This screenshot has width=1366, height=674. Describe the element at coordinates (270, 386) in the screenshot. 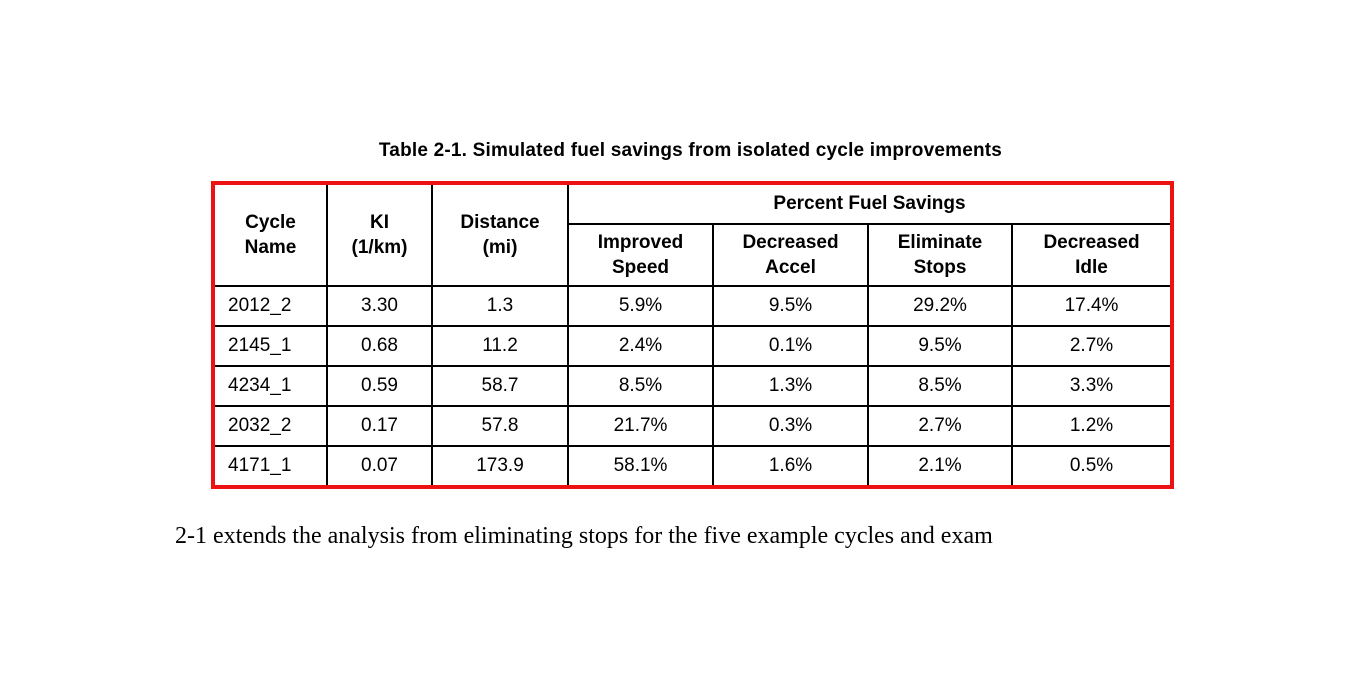

I see `table-cell: 4234_1` at that location.